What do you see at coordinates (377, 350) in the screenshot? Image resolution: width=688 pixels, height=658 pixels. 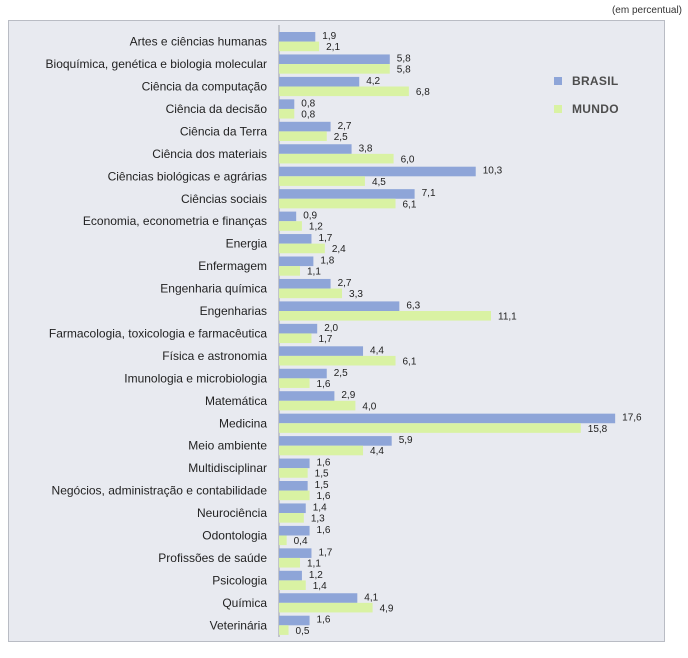 I see `value-label-brasil: 4,4` at bounding box center [377, 350].